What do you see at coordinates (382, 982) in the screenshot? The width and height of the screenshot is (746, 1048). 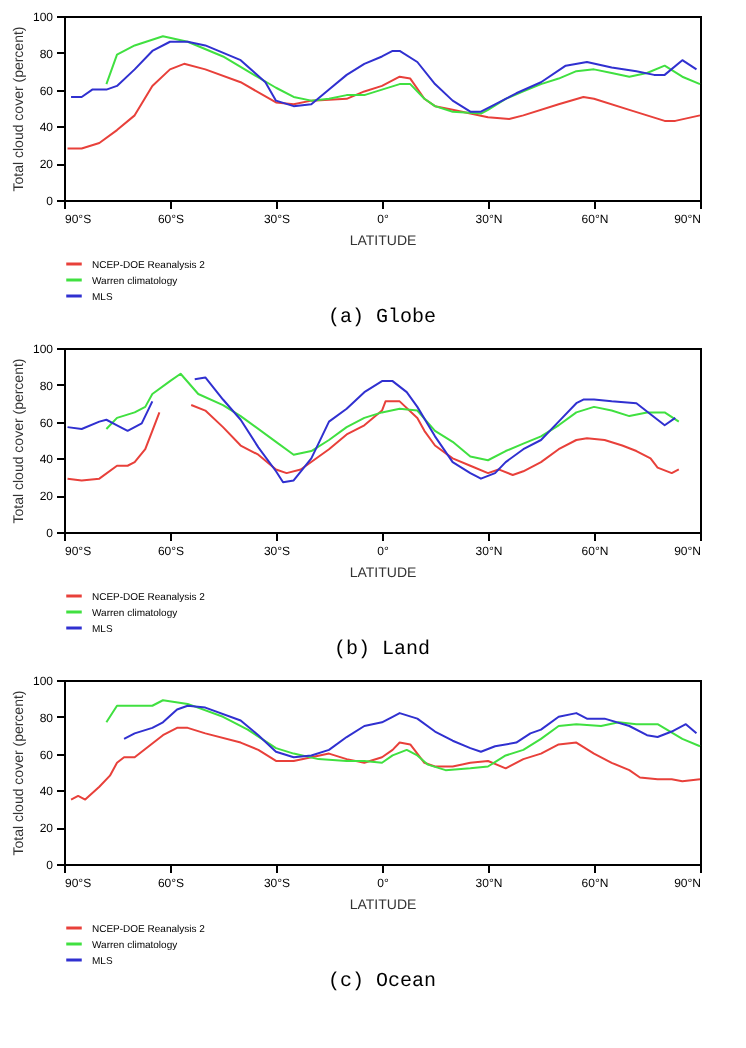 I see `text: (c) Ocean` at bounding box center [382, 982].